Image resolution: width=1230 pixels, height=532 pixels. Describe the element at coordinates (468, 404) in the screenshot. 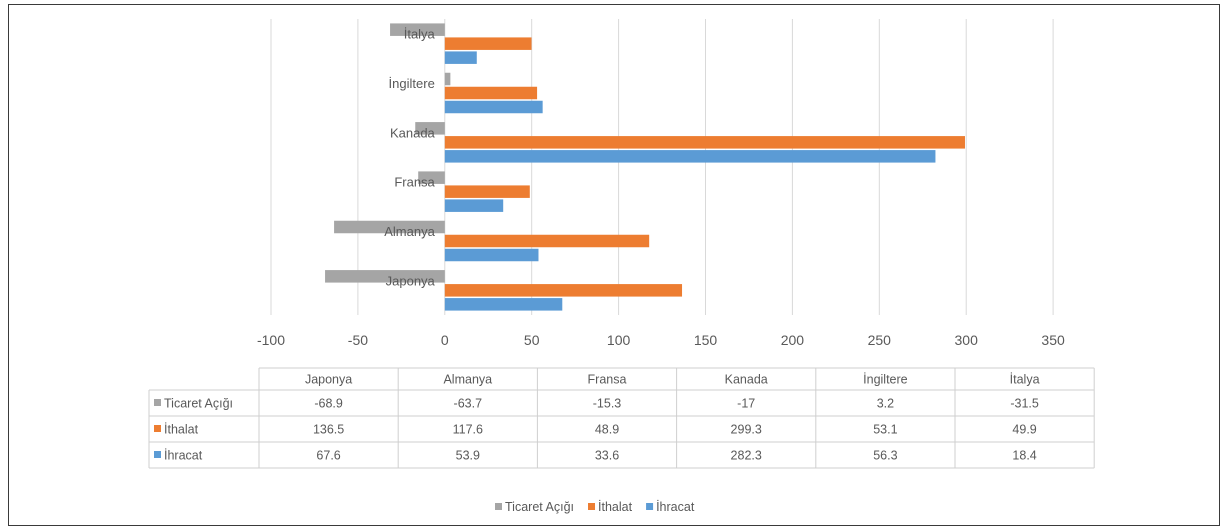

I see `table-cell: -63.7` at that location.